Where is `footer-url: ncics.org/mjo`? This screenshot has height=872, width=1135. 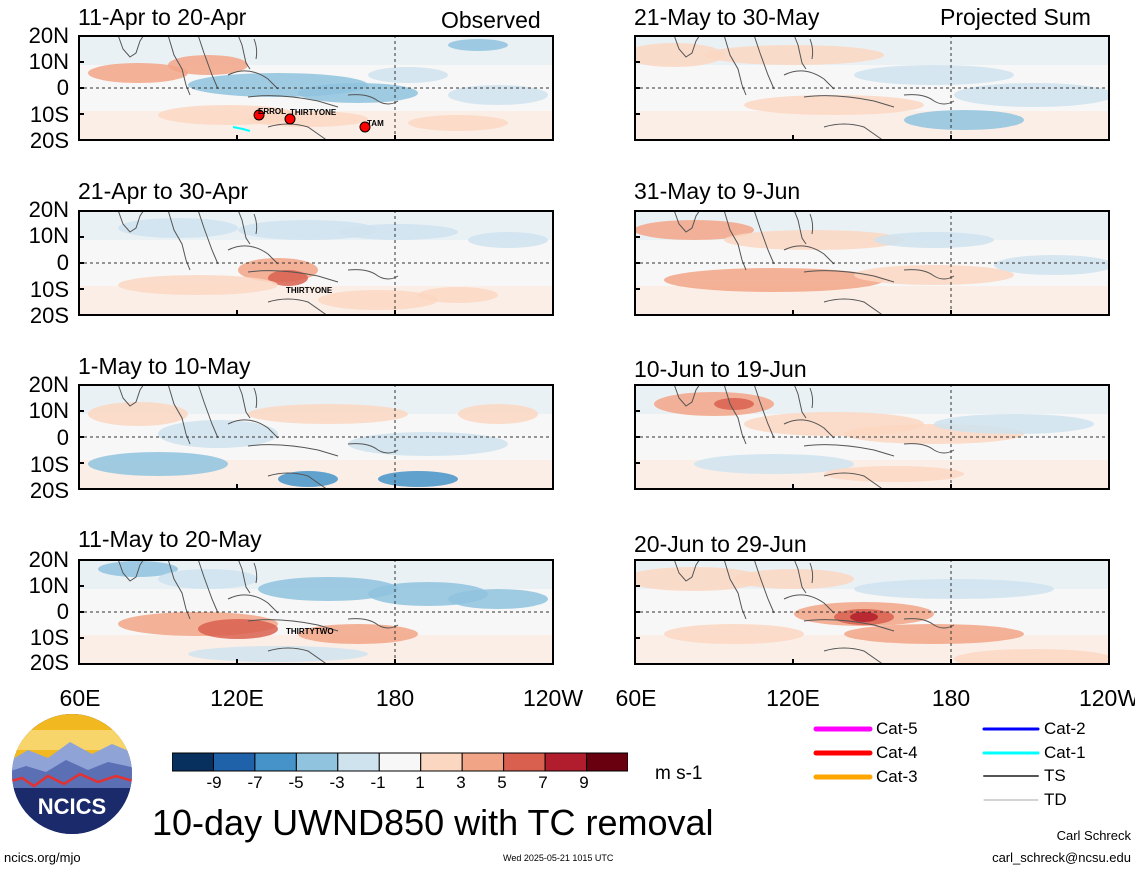 footer-url: ncics.org/mjo is located at coordinates (42, 857).